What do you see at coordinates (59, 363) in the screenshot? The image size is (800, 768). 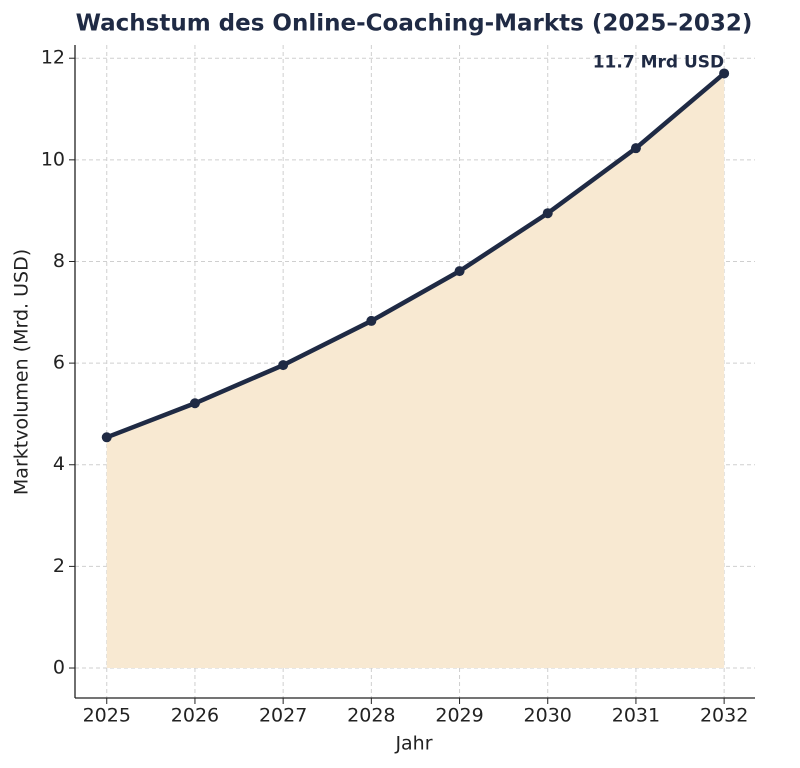 I see `y-tick-label: 6` at bounding box center [59, 363].